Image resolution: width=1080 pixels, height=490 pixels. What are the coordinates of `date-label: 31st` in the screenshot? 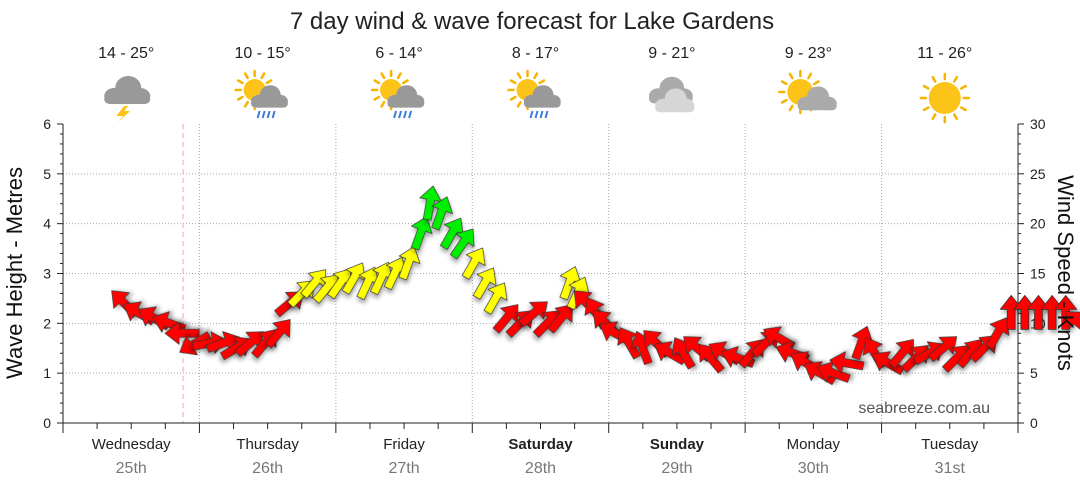 It's located at (950, 468).